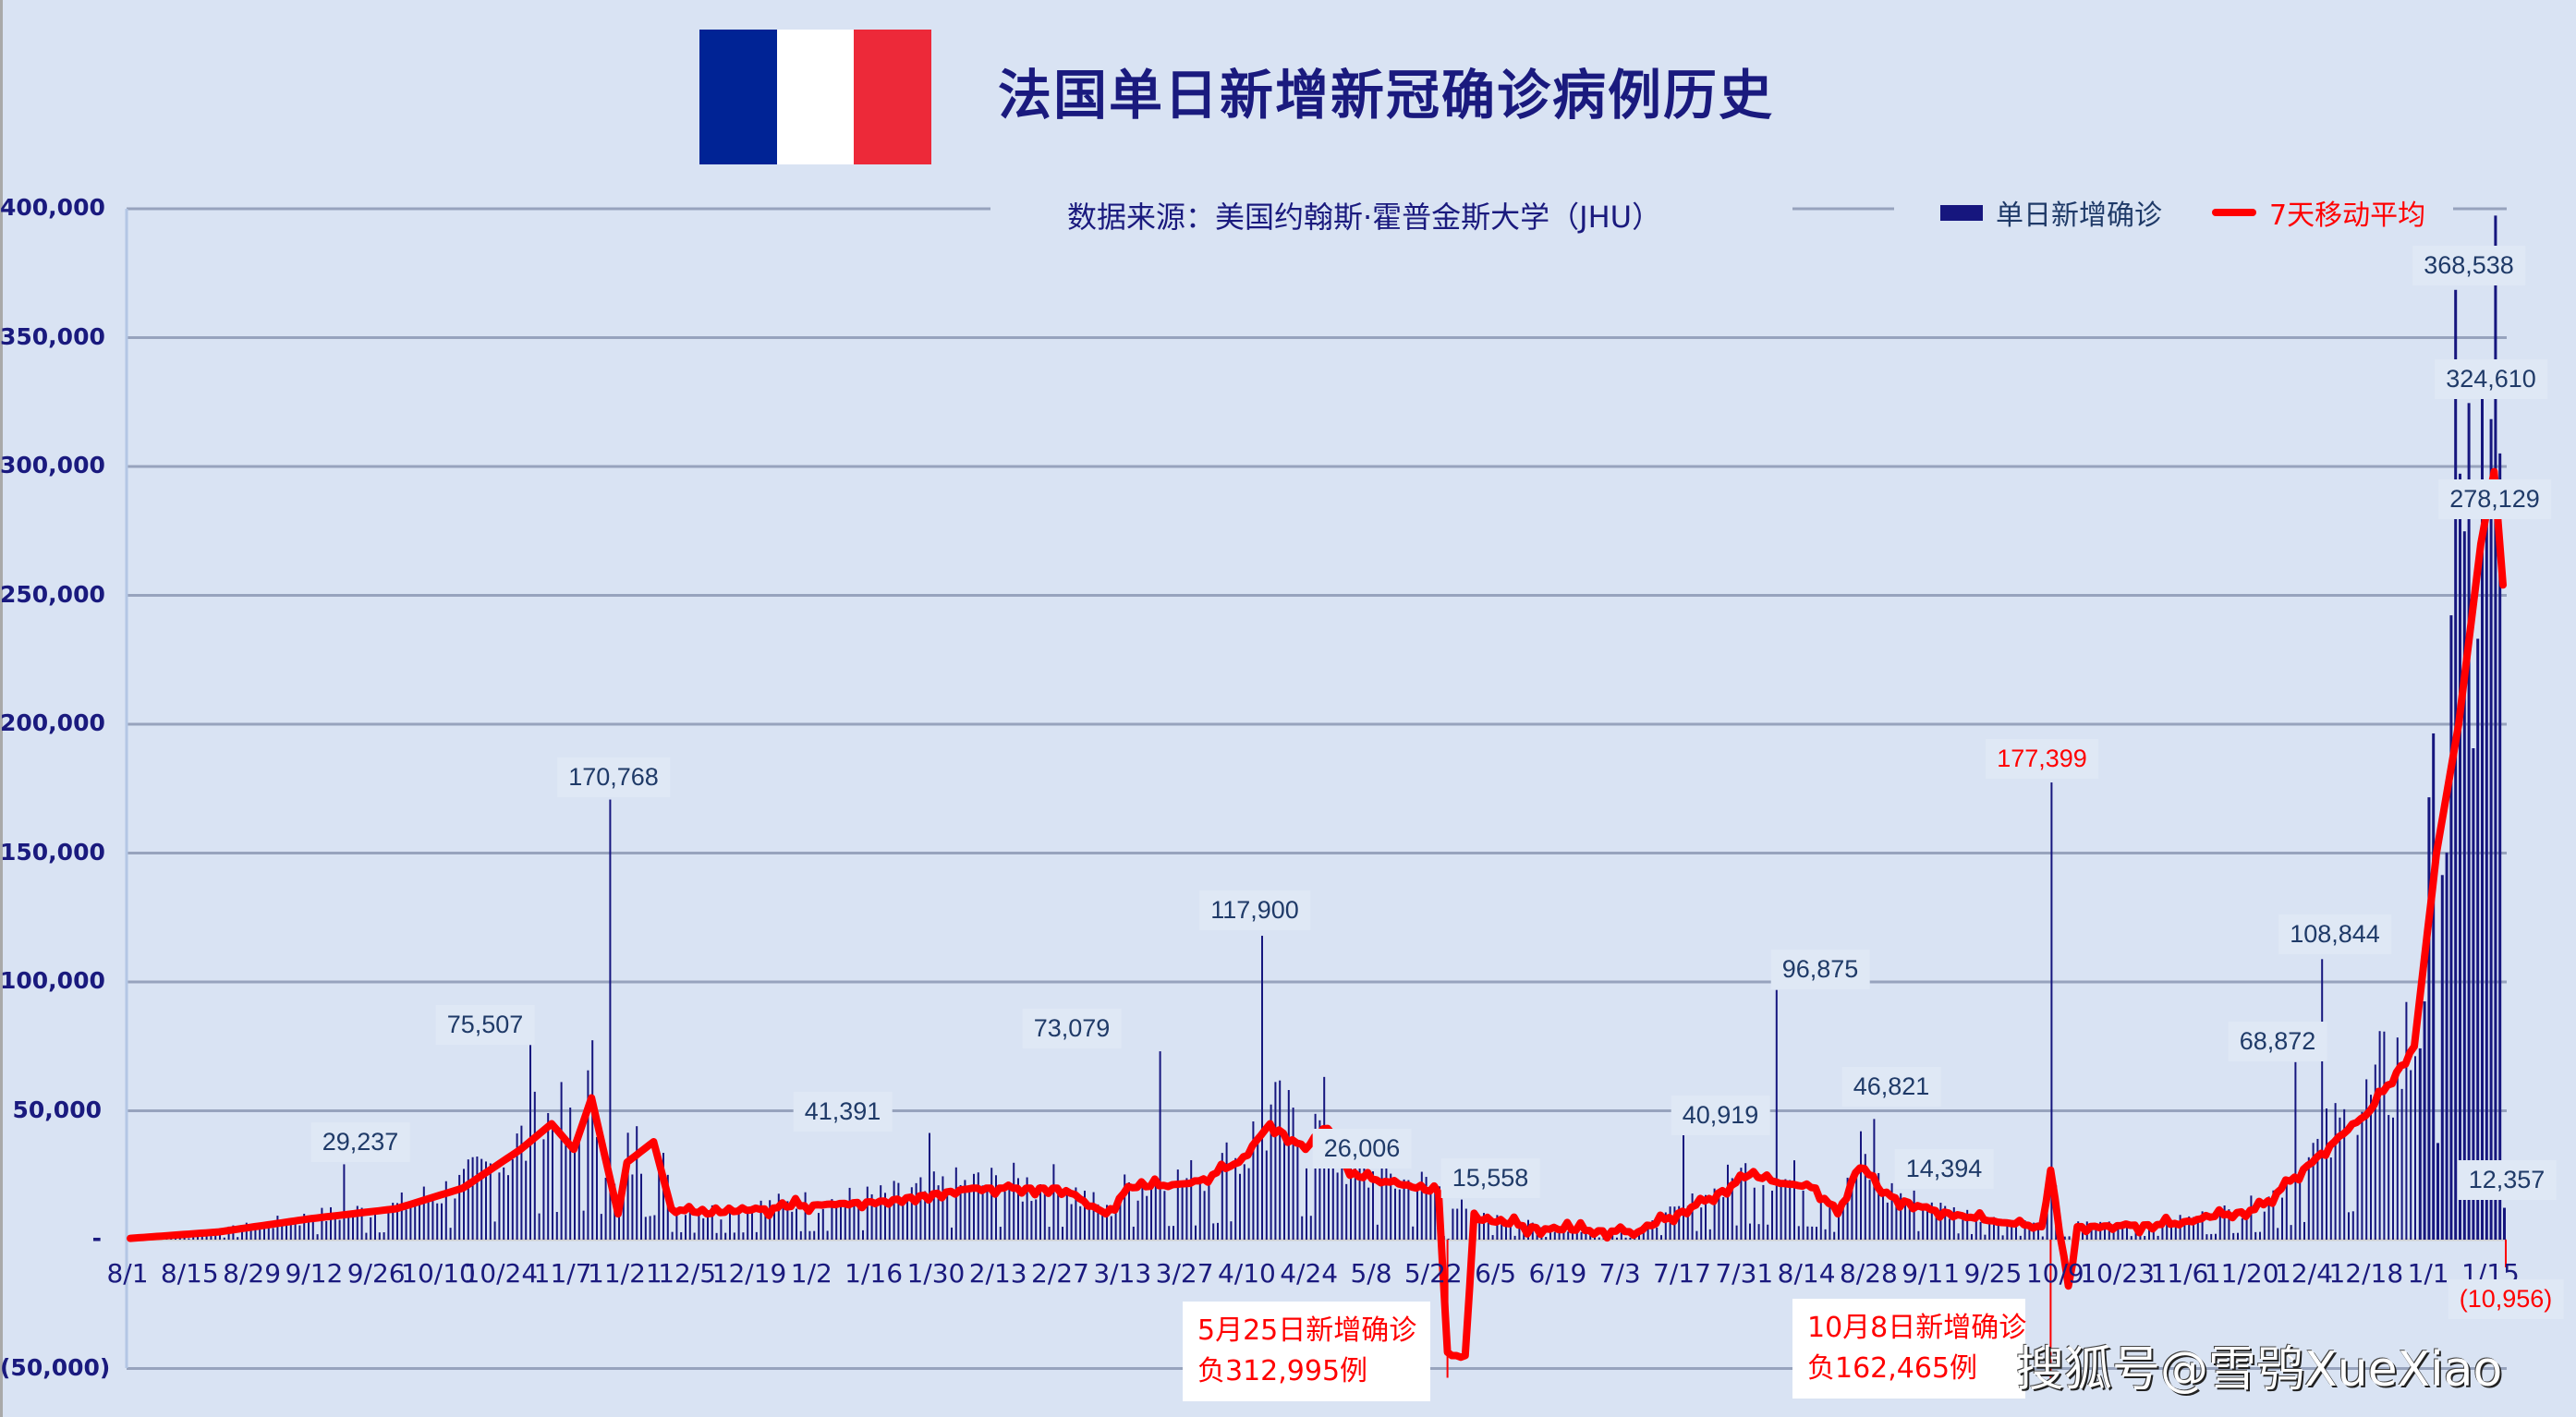  What do you see at coordinates (2182, 212) in the screenshot?
I see `chart-legend: 单日新增确诊 7天移动平均` at bounding box center [2182, 212].